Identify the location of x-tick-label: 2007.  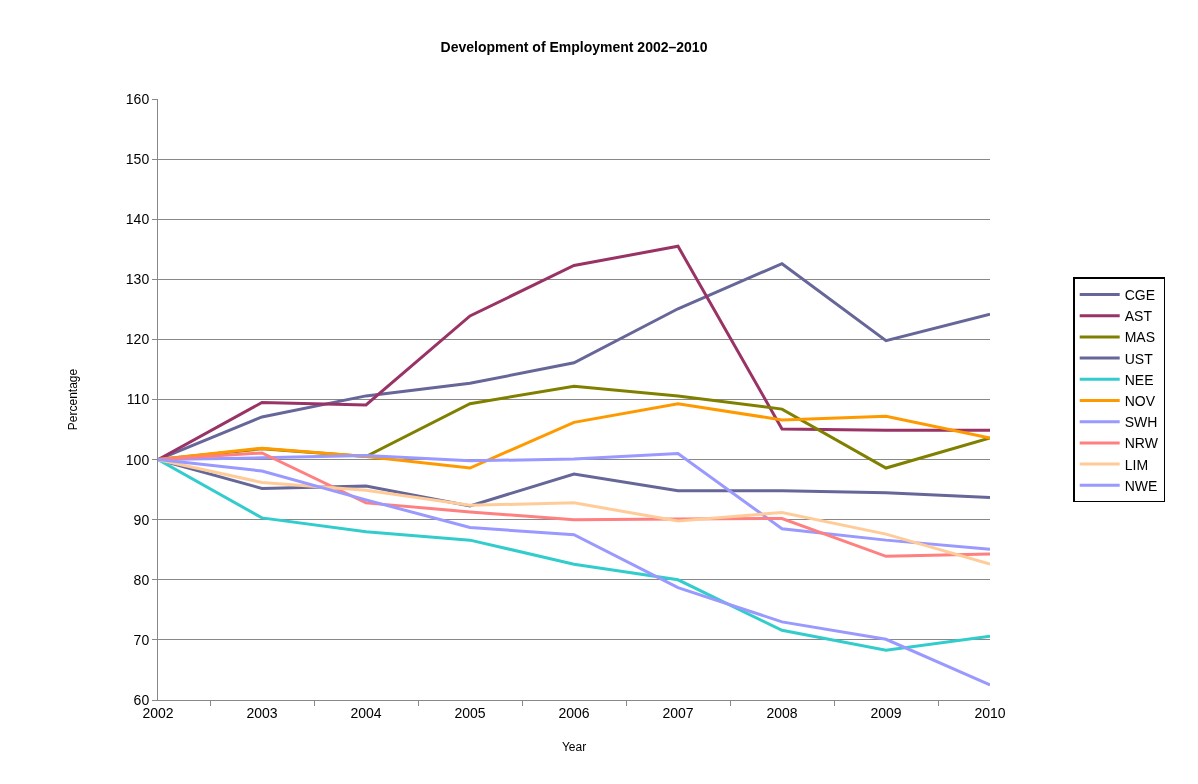
(678, 712).